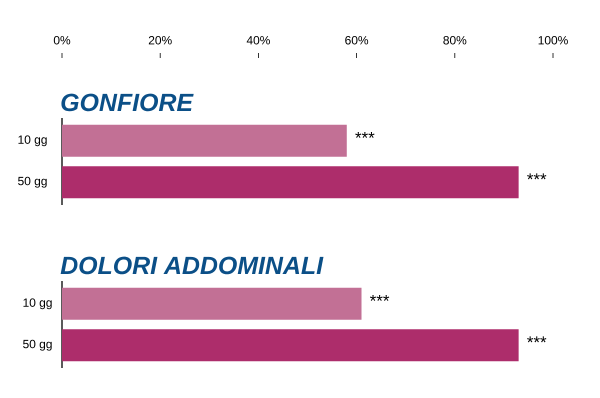 The image size is (600, 398). What do you see at coordinates (160, 40) in the screenshot?
I see `x-tick-label: 20%` at bounding box center [160, 40].